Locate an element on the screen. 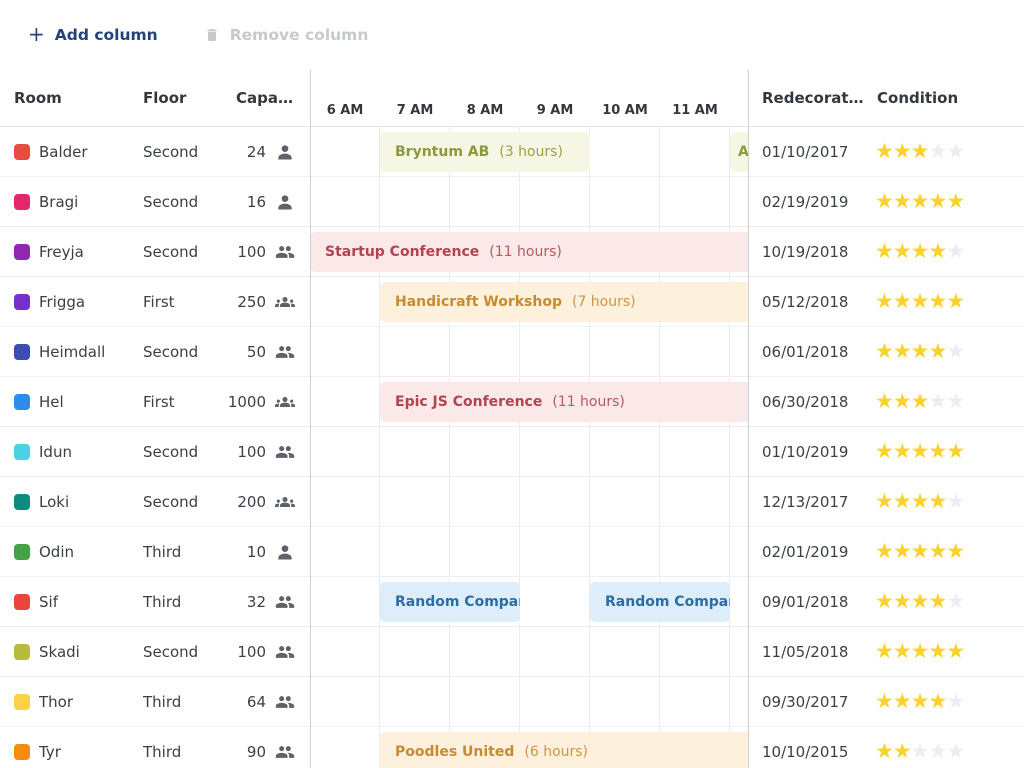 The width and height of the screenshot is (1024, 768). column-header-room: Room is located at coordinates (38, 98).